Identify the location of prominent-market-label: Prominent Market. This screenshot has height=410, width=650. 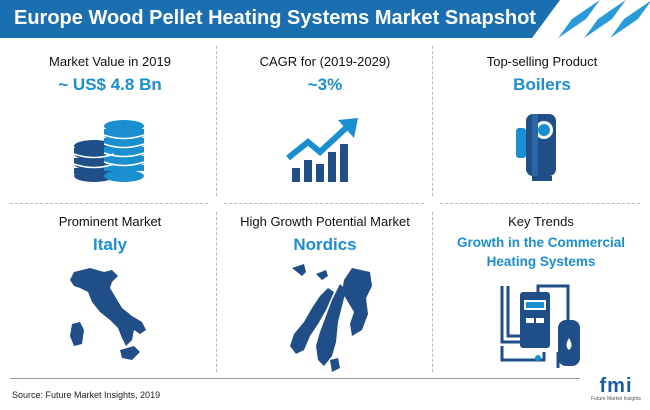
(110, 221).